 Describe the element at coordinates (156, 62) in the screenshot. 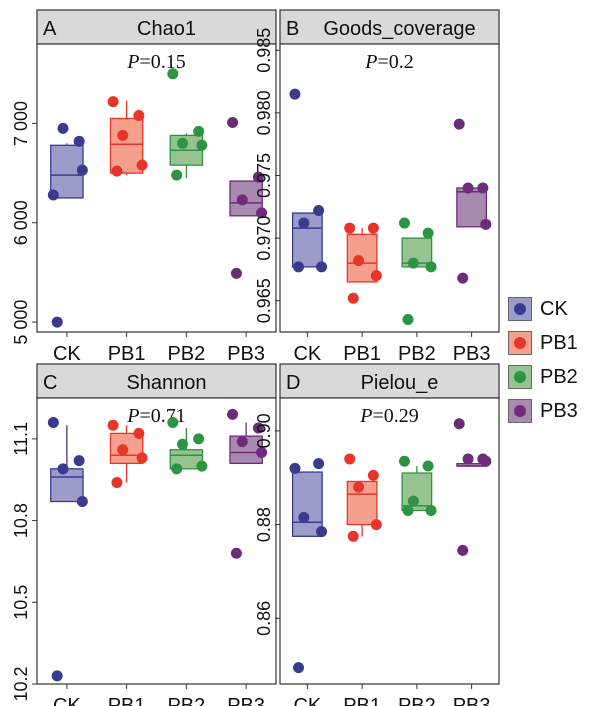

I see `p-value: P=0.15` at that location.